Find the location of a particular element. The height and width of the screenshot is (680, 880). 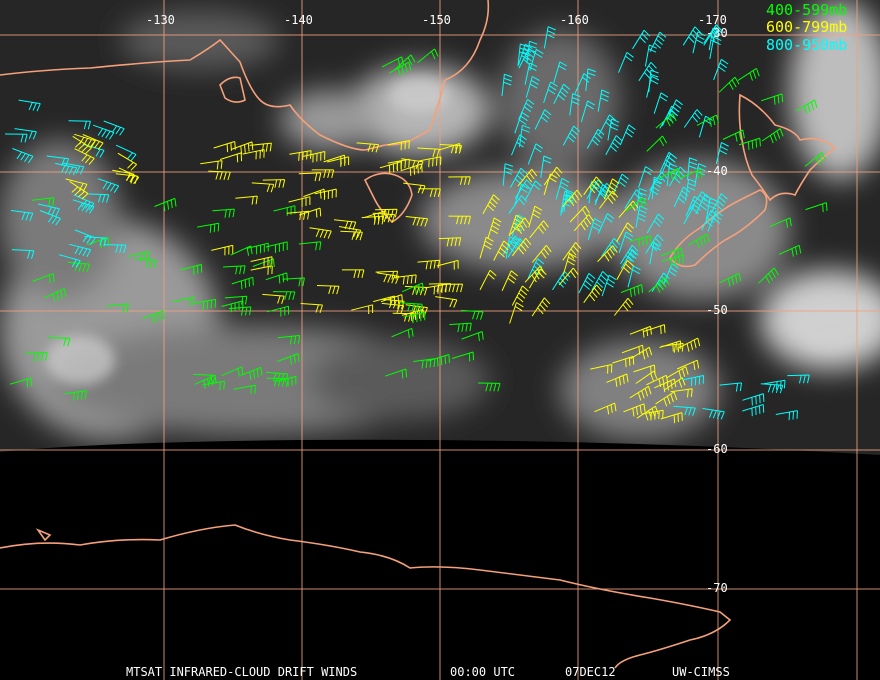

footer-time: 00:00 UTC is located at coordinates (482, 672).